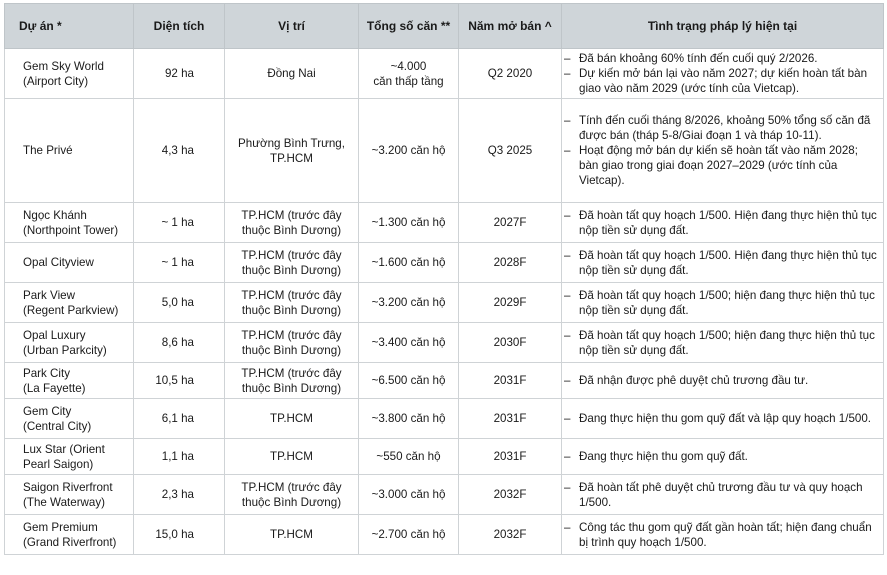 Image resolution: width=887 pixels, height=575 pixels. I want to click on units-cell-line: ~3.400 căn hộ, so click(408, 342).